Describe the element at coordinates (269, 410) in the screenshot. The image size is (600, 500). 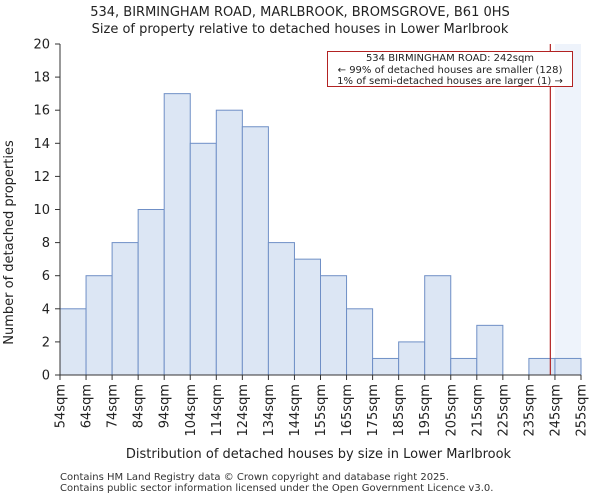
I see `x-tick-label: 134sqm` at that location.